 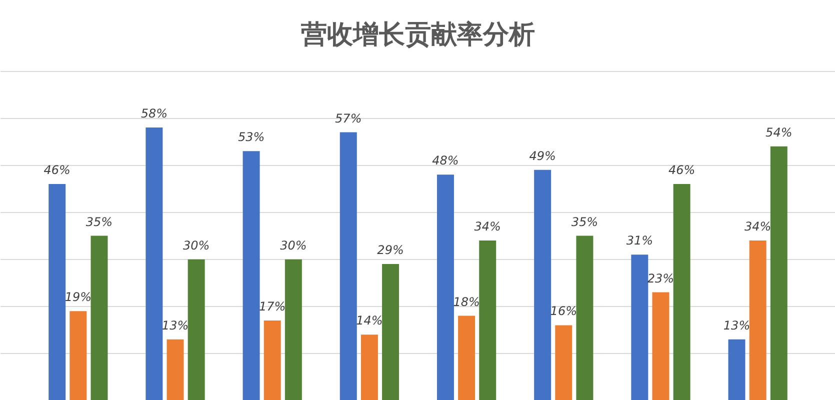 What do you see at coordinates (779, 132) in the screenshot?
I see `data-label: 54%` at bounding box center [779, 132].